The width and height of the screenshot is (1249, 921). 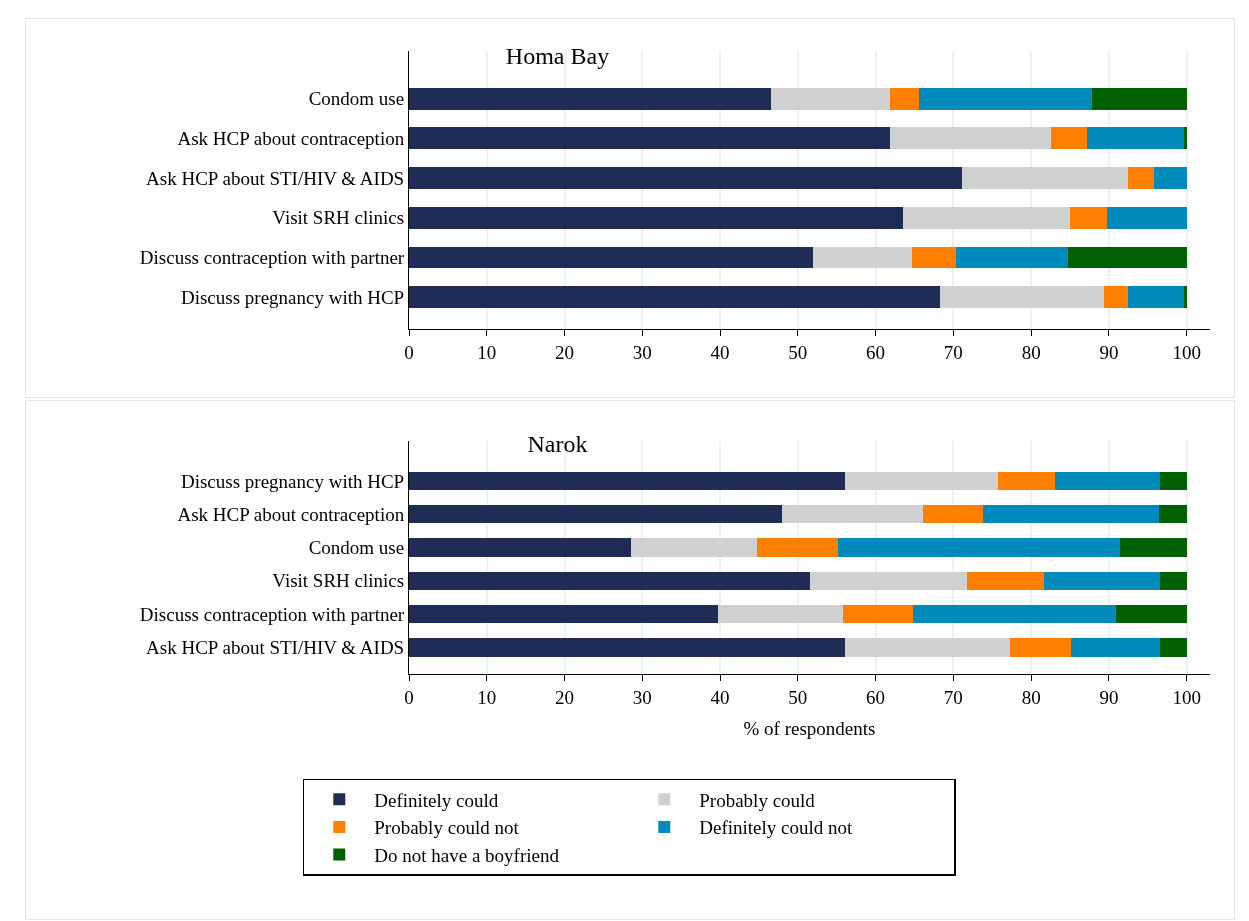 What do you see at coordinates (467, 856) in the screenshot?
I see `legend-label: Do not have a boyfriend` at bounding box center [467, 856].